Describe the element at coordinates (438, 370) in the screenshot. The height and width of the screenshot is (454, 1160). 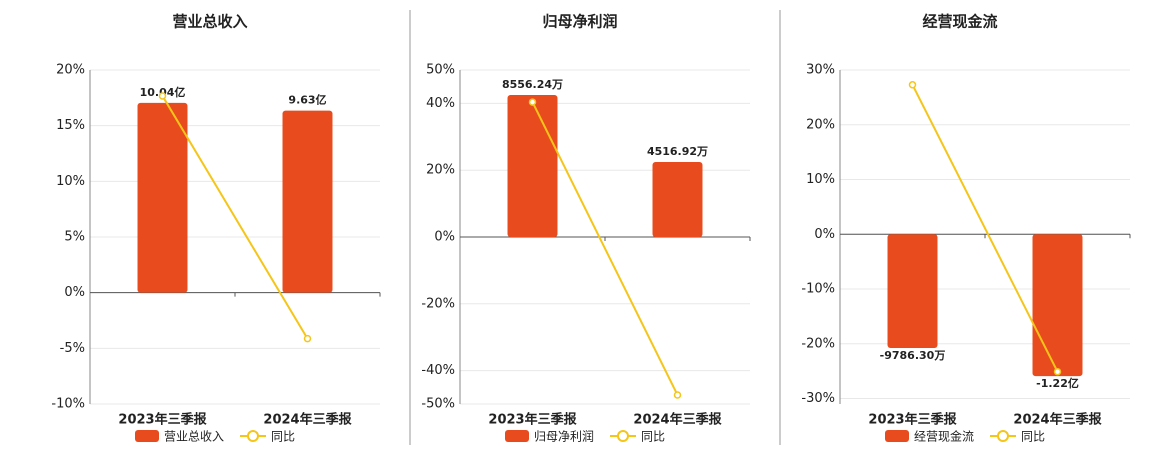
I see `y-tick-label: -40%` at that location.